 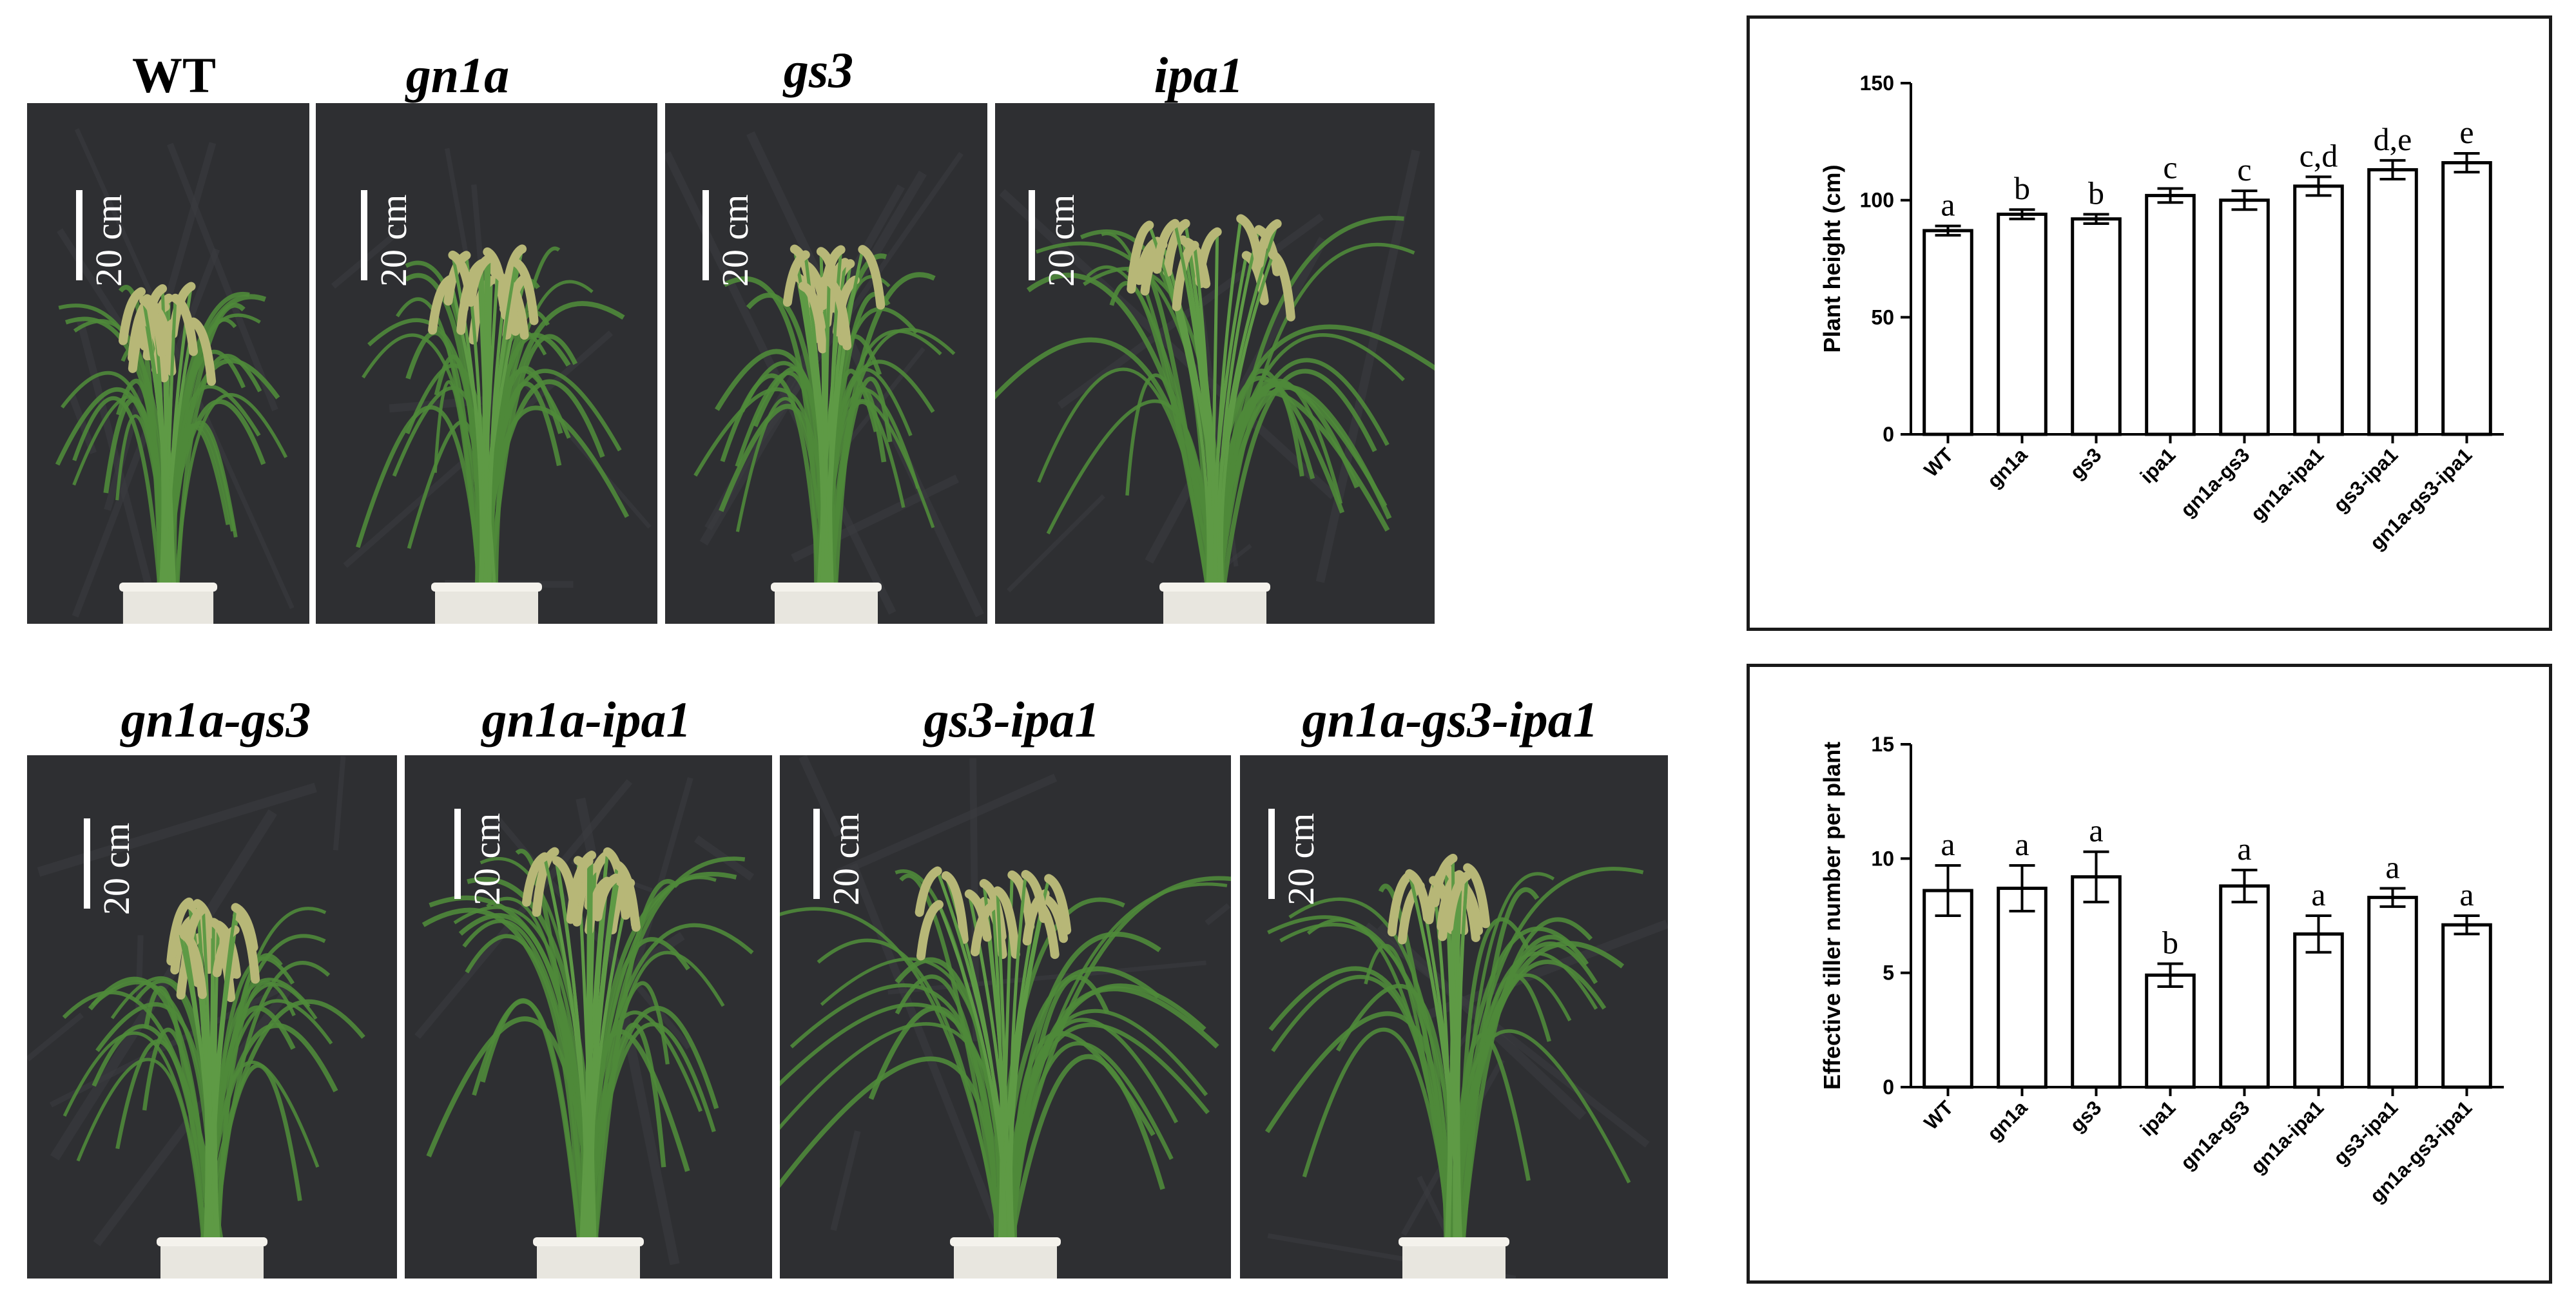 I want to click on photo-gn1a-gs3, so click(x=212, y=1017).